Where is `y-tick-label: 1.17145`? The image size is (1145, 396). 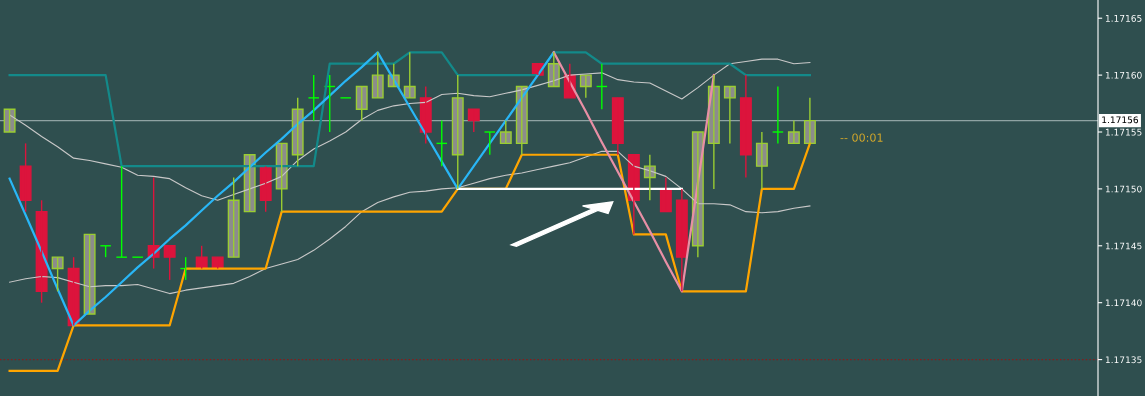
y-tick-label: 1.17145 is located at coordinates (1123, 246).